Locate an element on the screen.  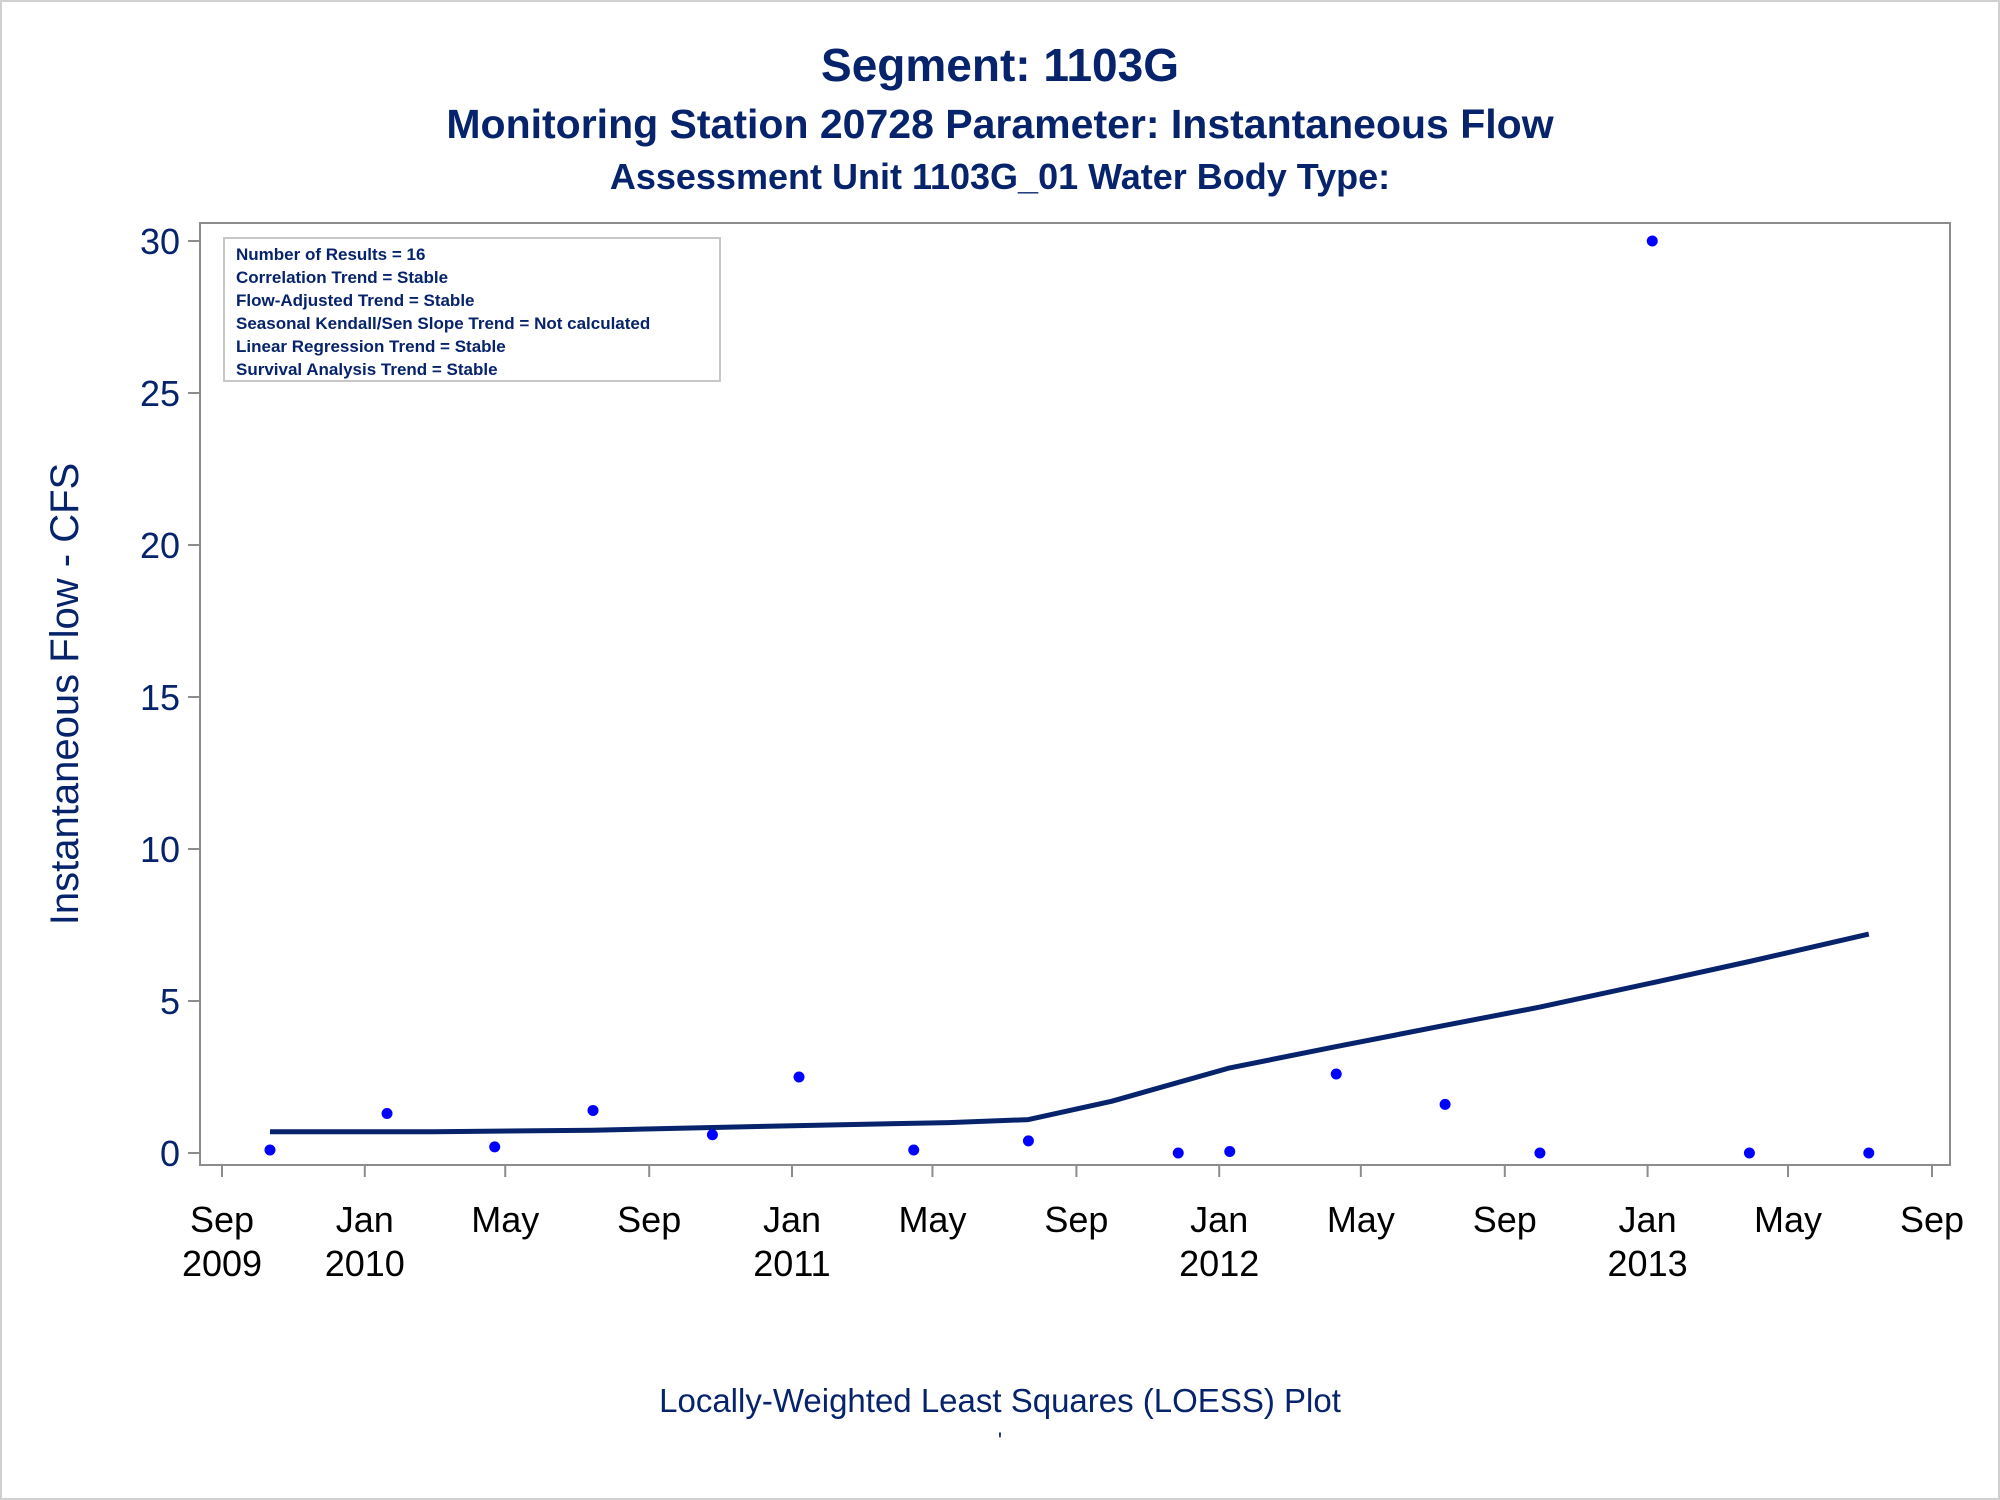
y-tick-label: 10 is located at coordinates (160, 849).